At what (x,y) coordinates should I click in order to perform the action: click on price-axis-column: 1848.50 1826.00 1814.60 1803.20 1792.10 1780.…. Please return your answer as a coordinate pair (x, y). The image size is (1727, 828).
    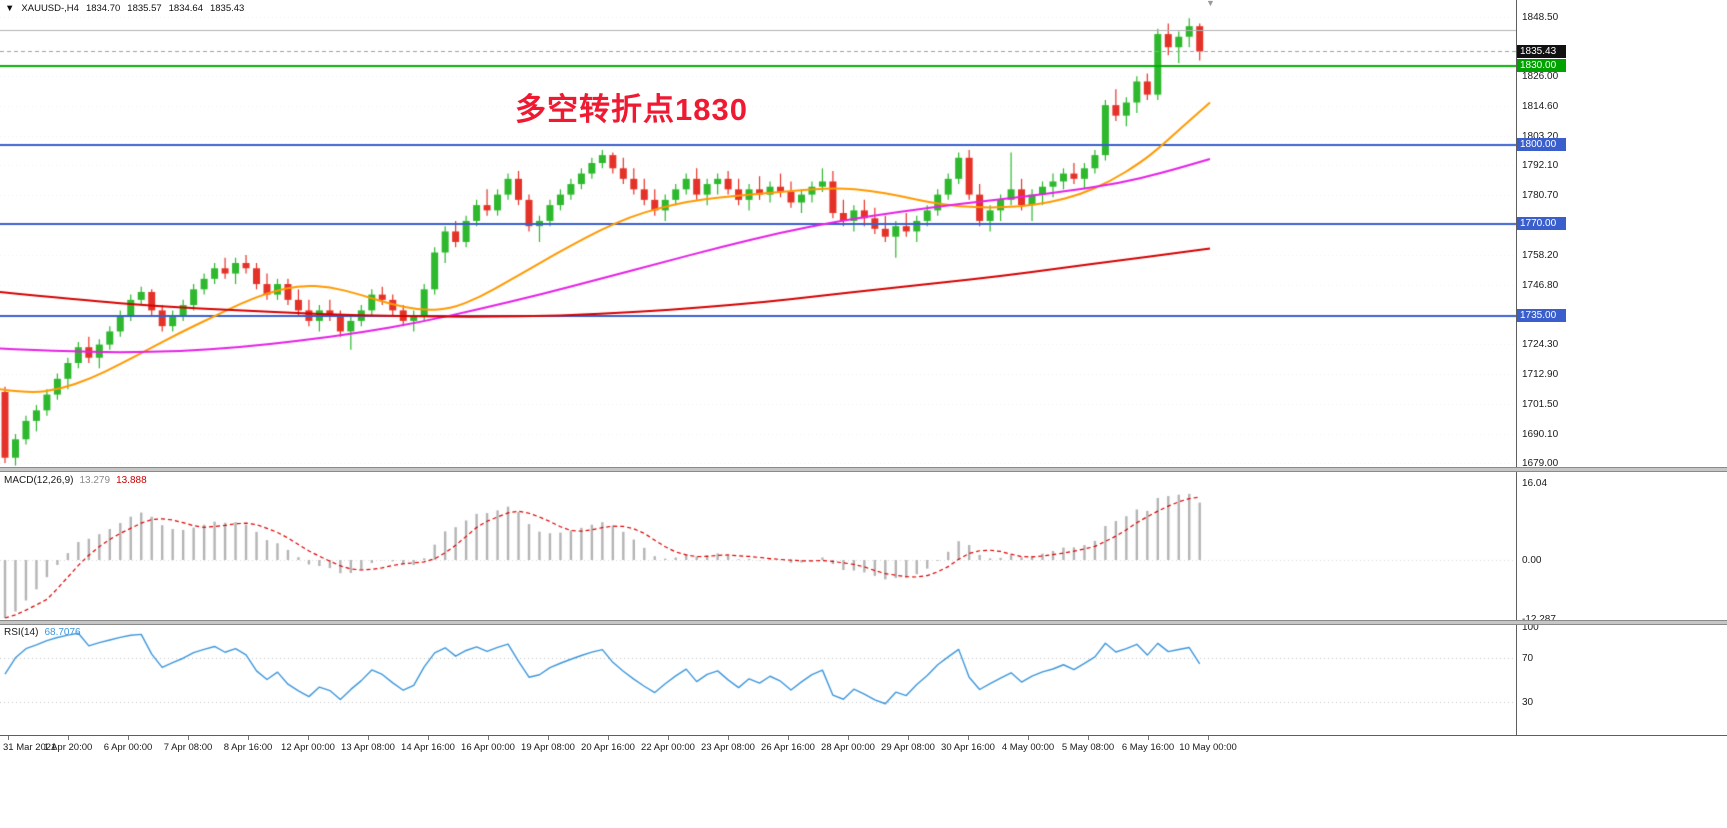
    Looking at the image, I should click on (1621, 367).